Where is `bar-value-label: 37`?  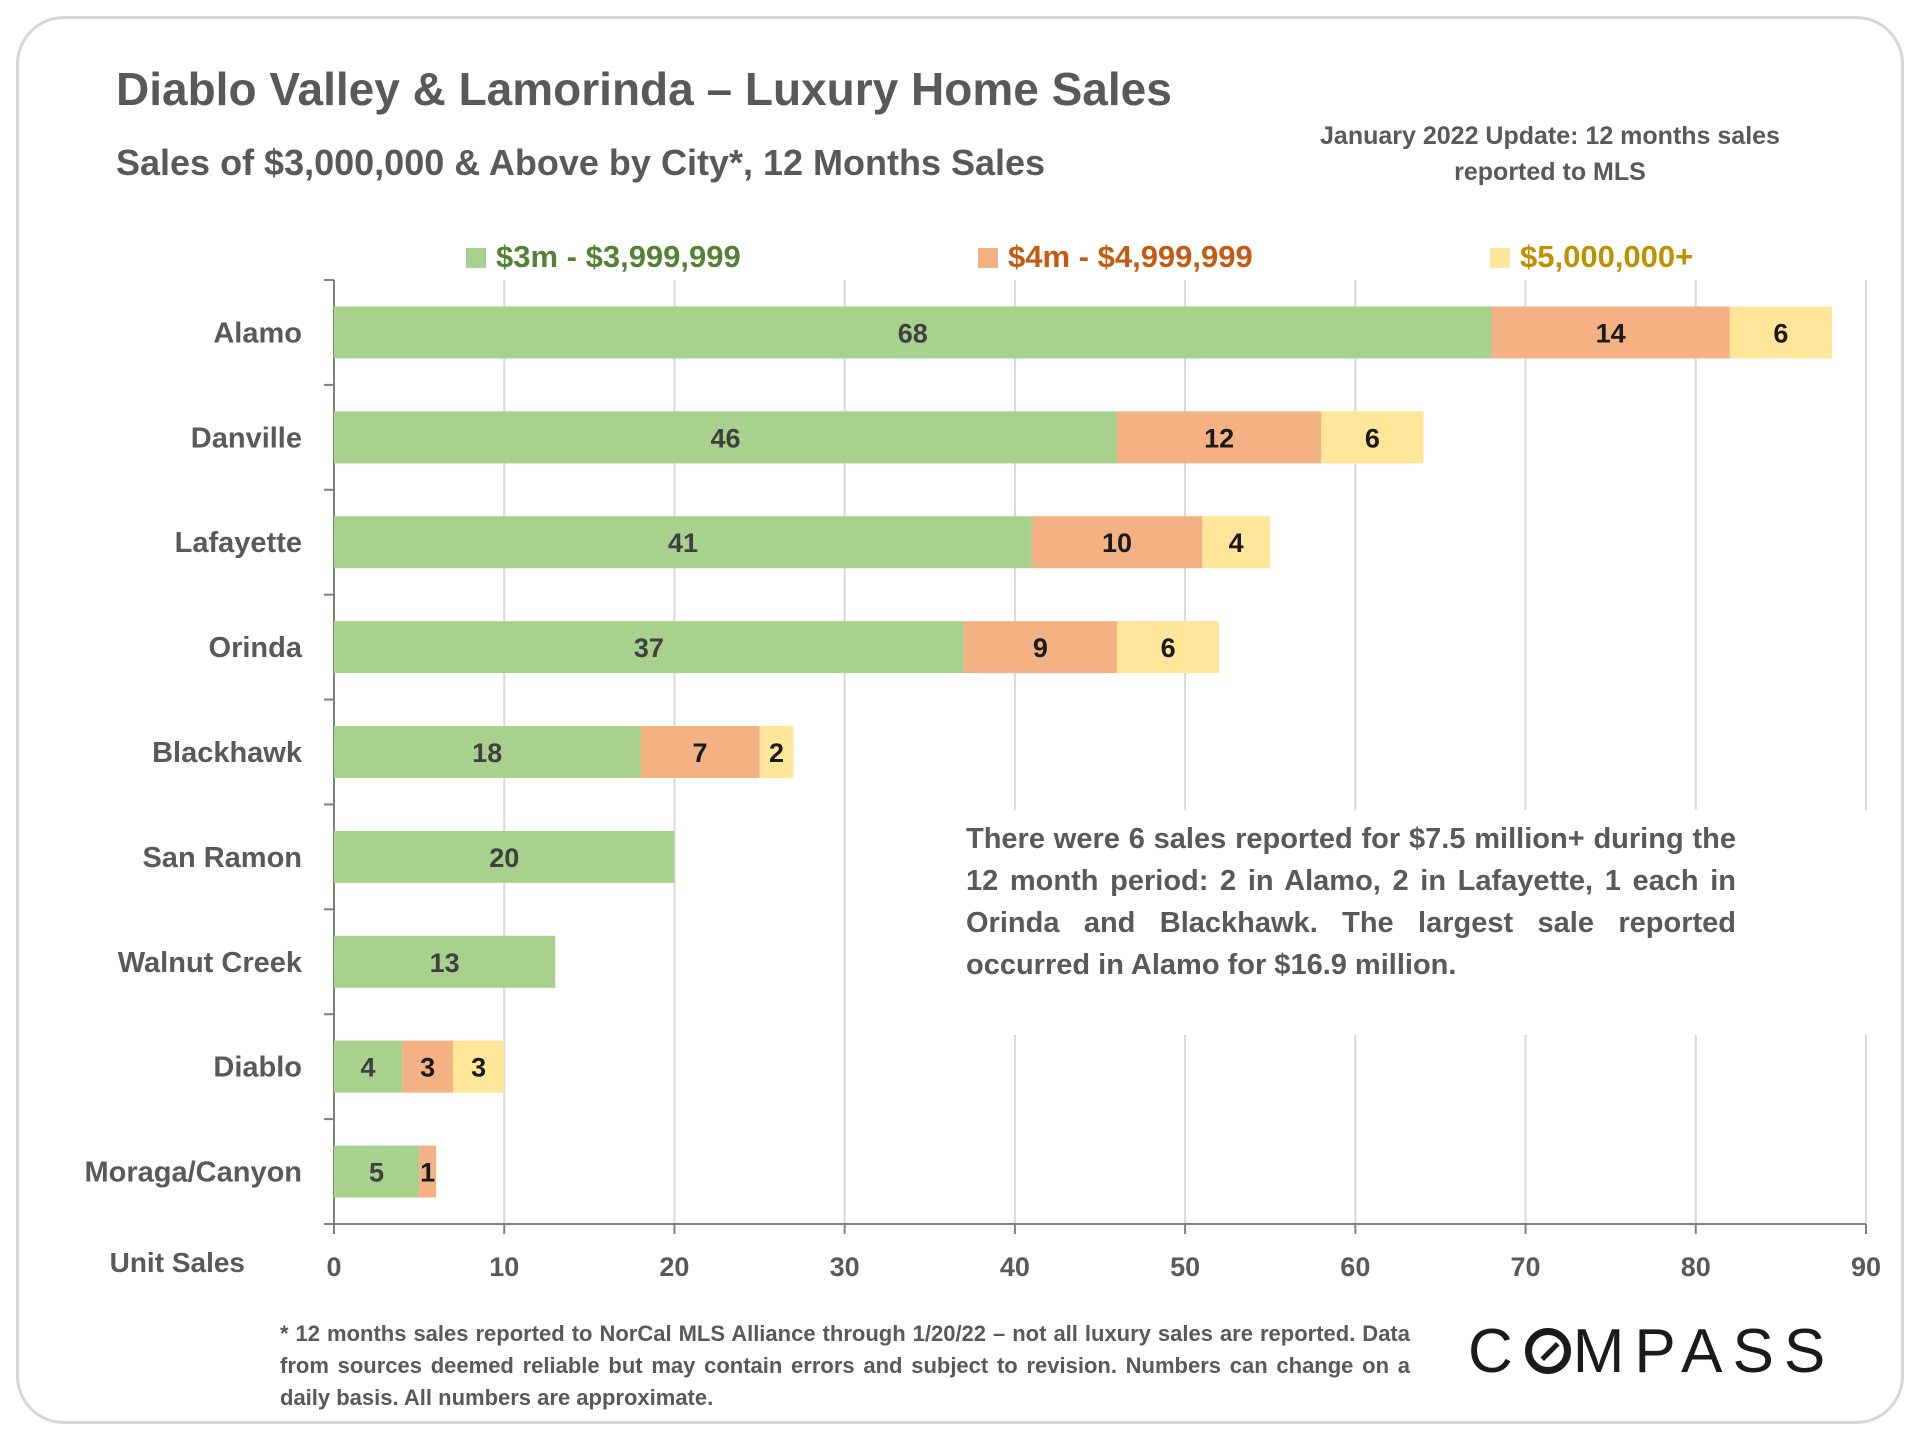
bar-value-label: 37 is located at coordinates (649, 648).